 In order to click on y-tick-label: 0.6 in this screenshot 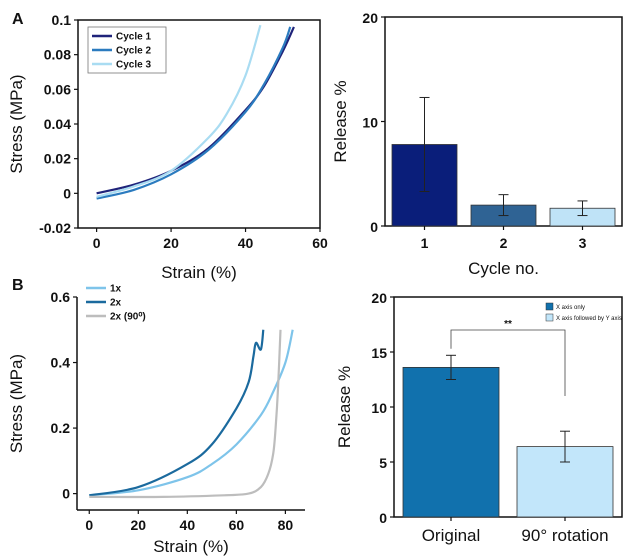, I will do `click(61, 297)`.